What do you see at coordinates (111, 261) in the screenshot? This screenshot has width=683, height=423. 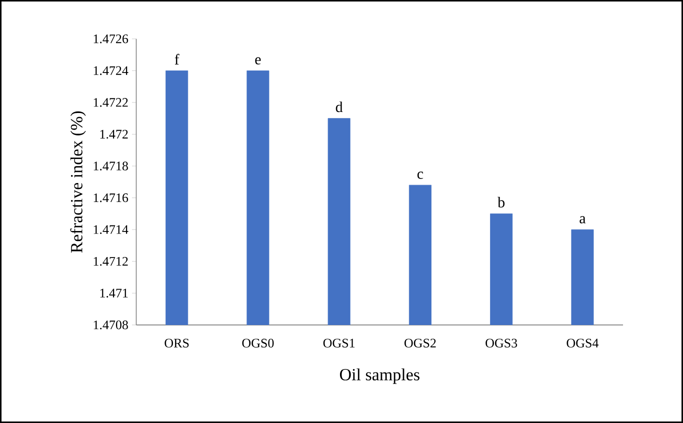 I see `y-tick-label: 1.4712` at bounding box center [111, 261].